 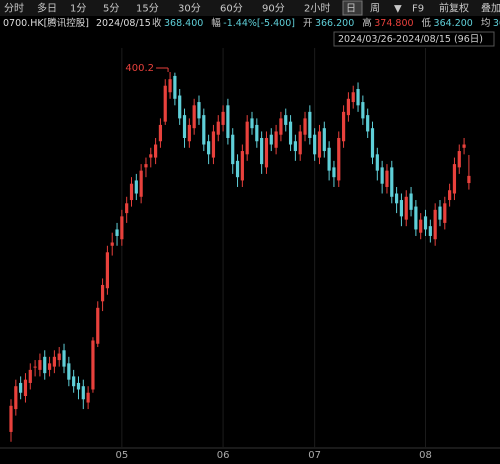 I want to click on x-tick-label: 06, so click(x=223, y=455).